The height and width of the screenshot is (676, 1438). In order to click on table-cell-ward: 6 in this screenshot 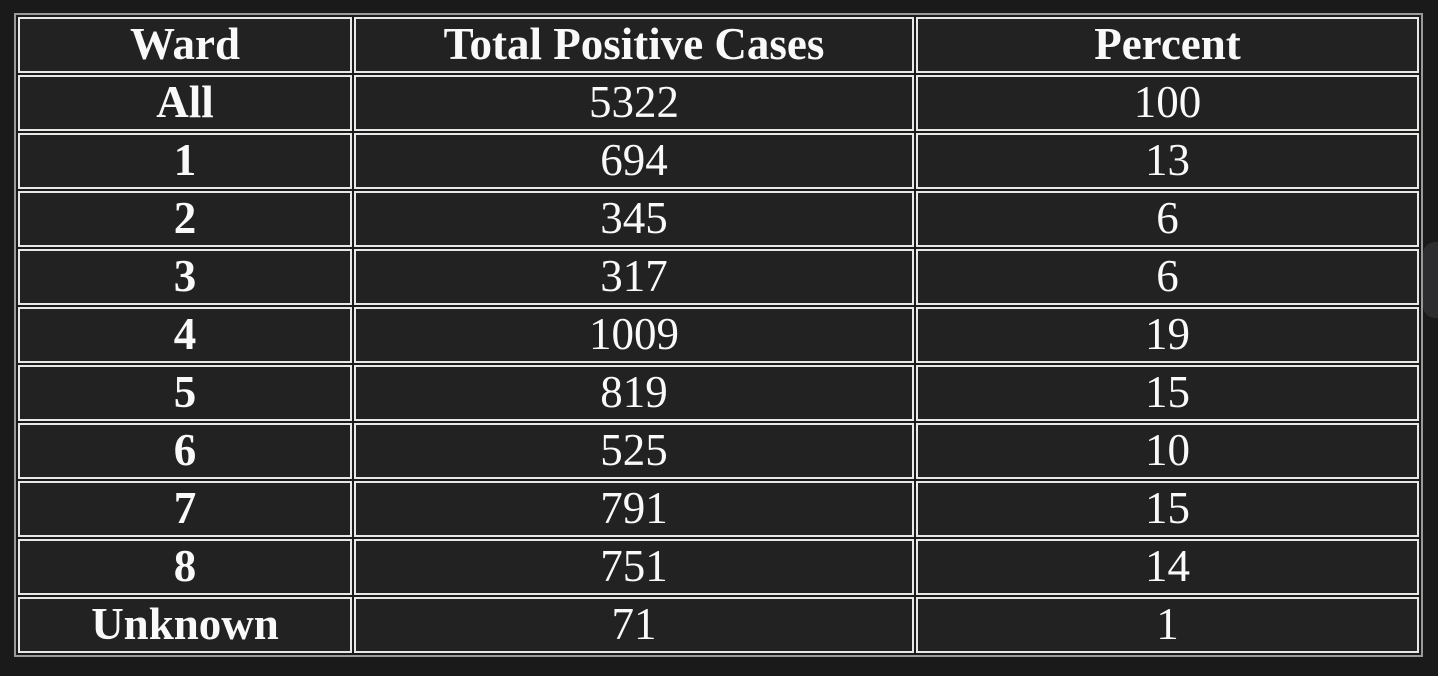, I will do `click(185, 451)`.